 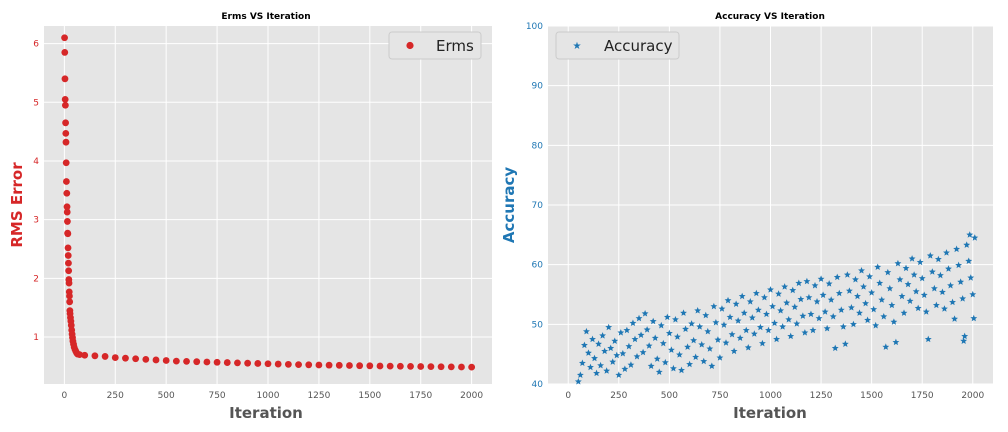 I want to click on erms-legend: Erms, so click(x=435, y=45).